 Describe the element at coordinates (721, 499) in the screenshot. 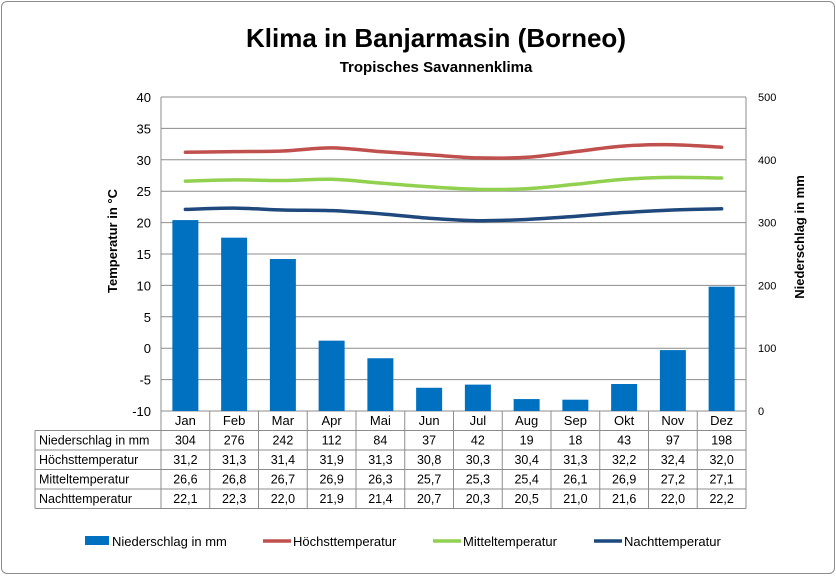

I see `table-cell: 22,2` at that location.